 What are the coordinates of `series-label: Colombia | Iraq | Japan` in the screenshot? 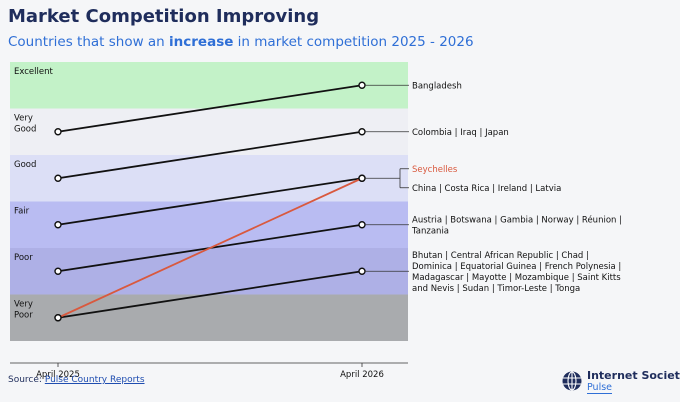 It's located at (460, 133).